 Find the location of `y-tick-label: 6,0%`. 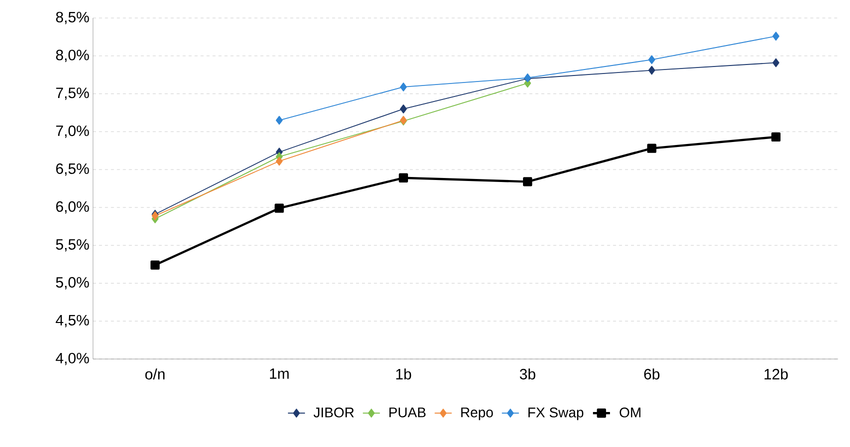

y-tick-label: 6,0% is located at coordinates (72, 207).